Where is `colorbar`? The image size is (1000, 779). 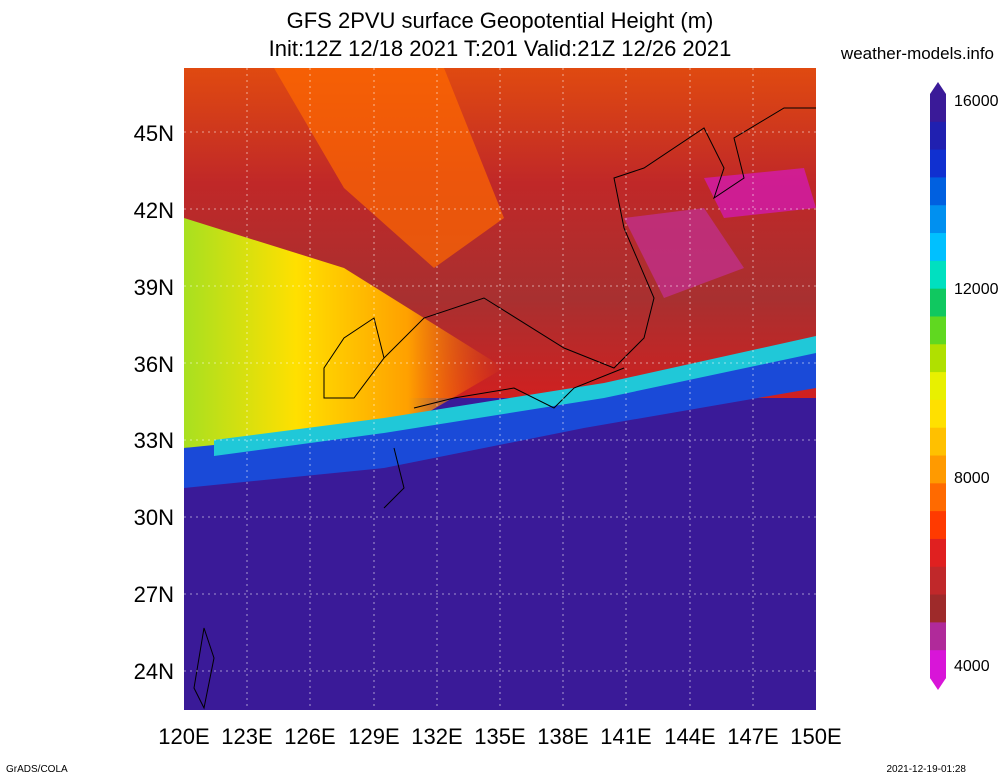
colorbar is located at coordinates (938, 386).